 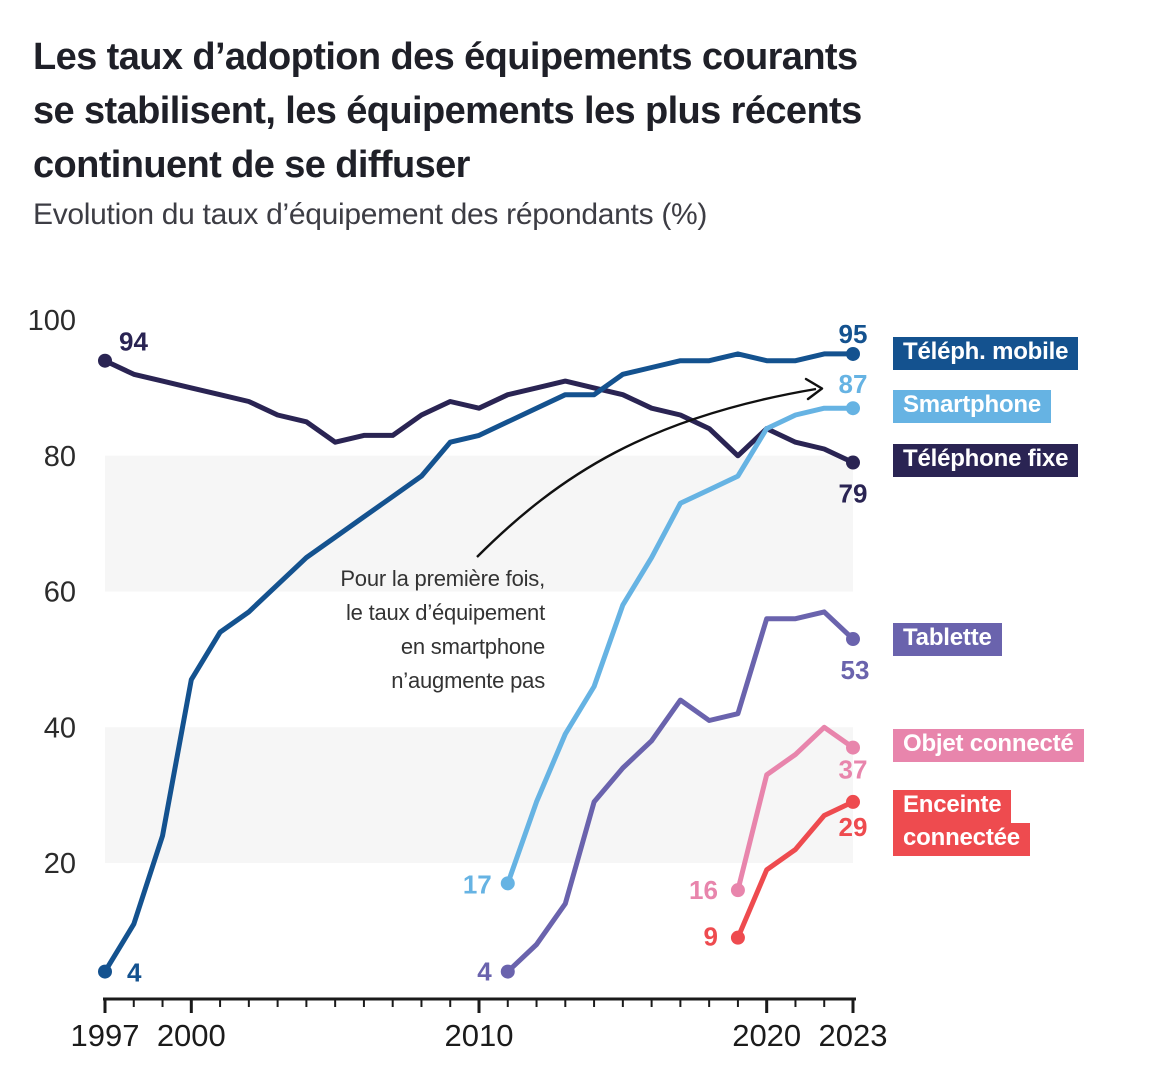 I want to click on series-line-fixe, so click(x=479, y=411).